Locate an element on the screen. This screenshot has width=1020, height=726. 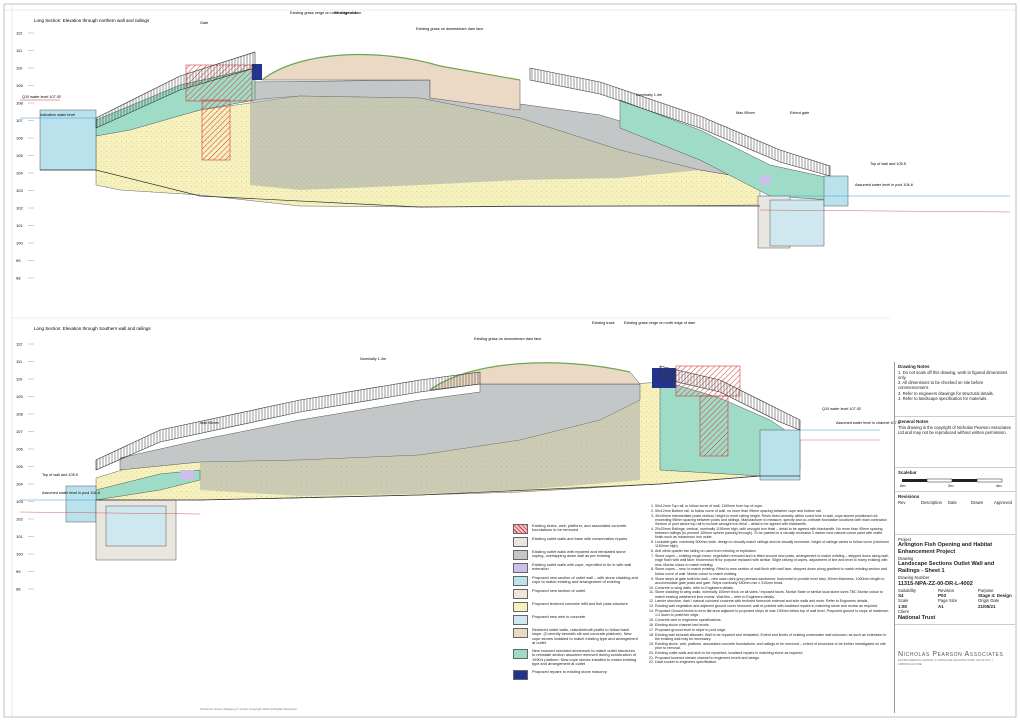
label-top-of-wall: Top of wall and 105.5 is located at coordinates (888, 164).